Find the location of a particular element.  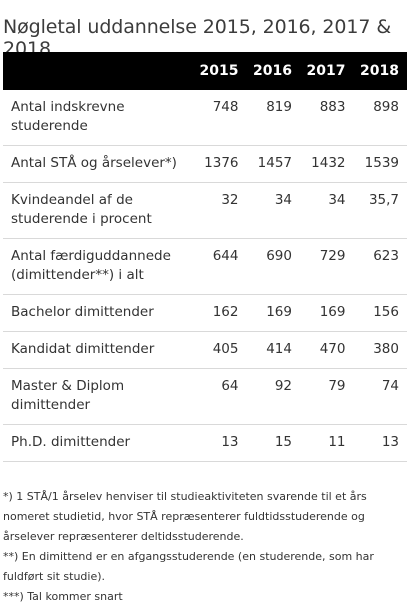

value-cell-2016: 34 is located at coordinates (273, 210).